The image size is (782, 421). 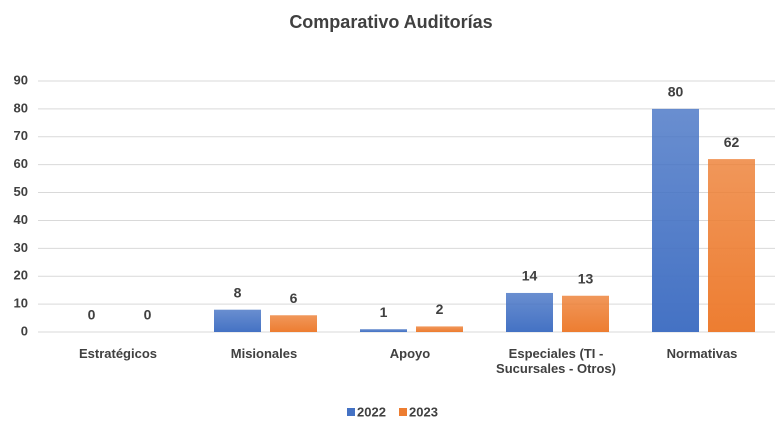 What do you see at coordinates (264, 353) in the screenshot?
I see `x-tick-label: Misionales` at bounding box center [264, 353].